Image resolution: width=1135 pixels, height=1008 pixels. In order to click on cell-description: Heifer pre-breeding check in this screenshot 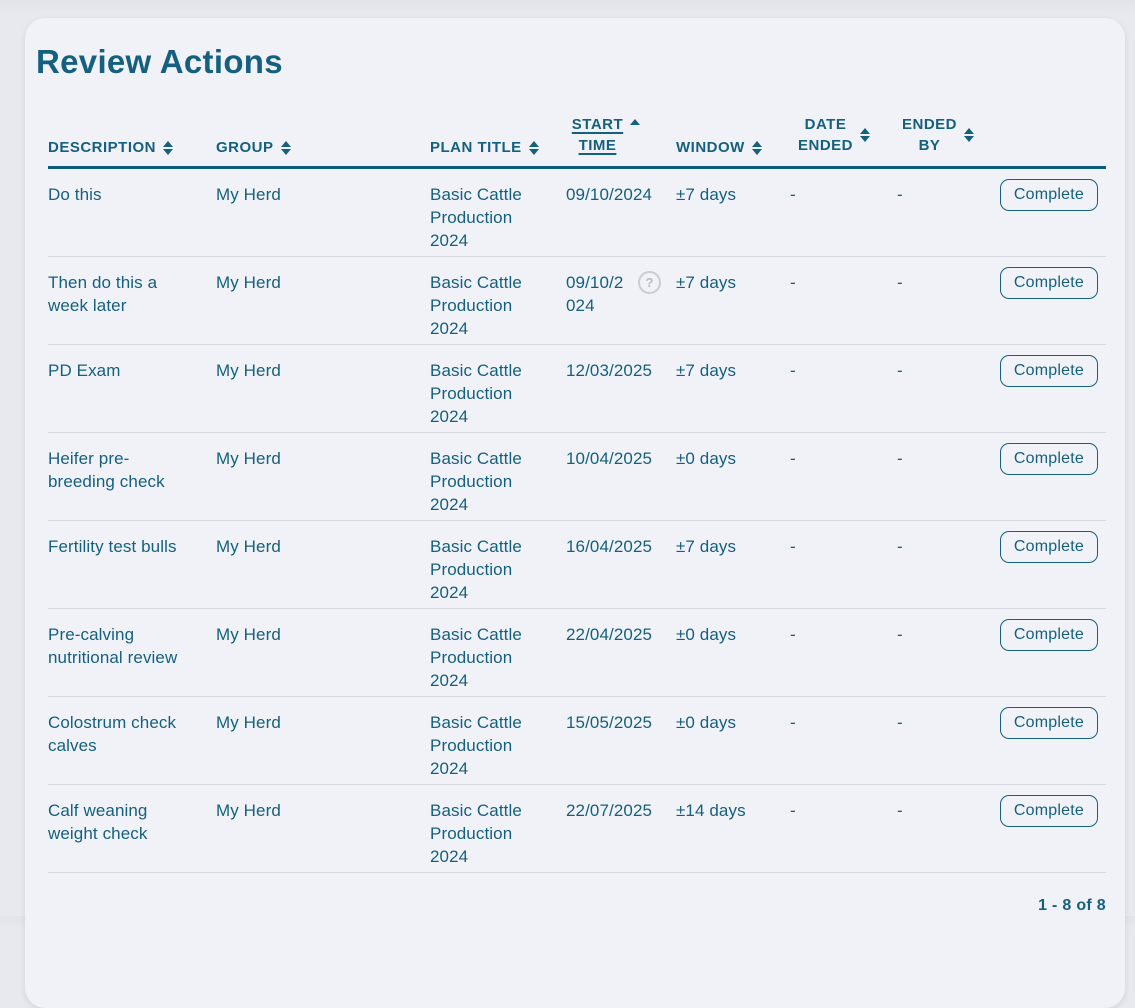, I will do `click(132, 477)`.